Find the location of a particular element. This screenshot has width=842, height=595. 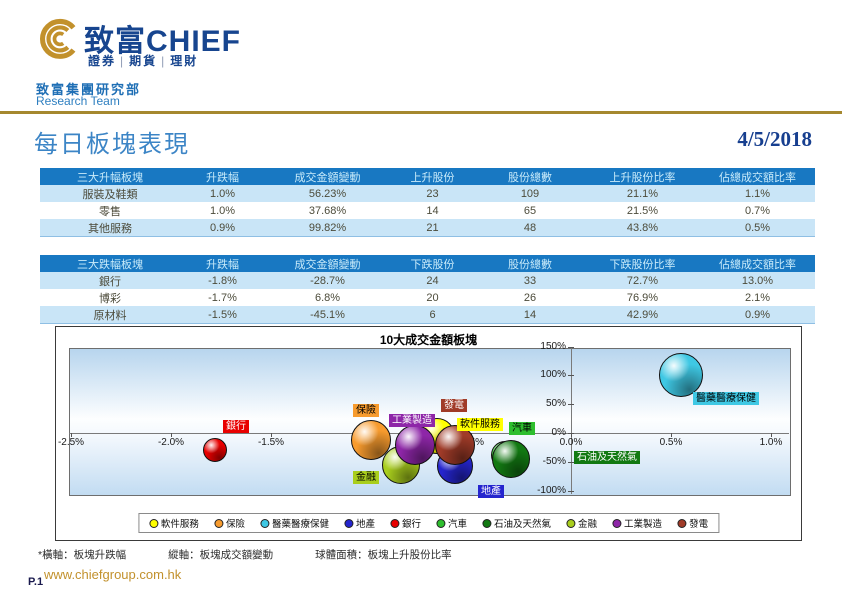

value-cell: 0.7% is located at coordinates (757, 210).